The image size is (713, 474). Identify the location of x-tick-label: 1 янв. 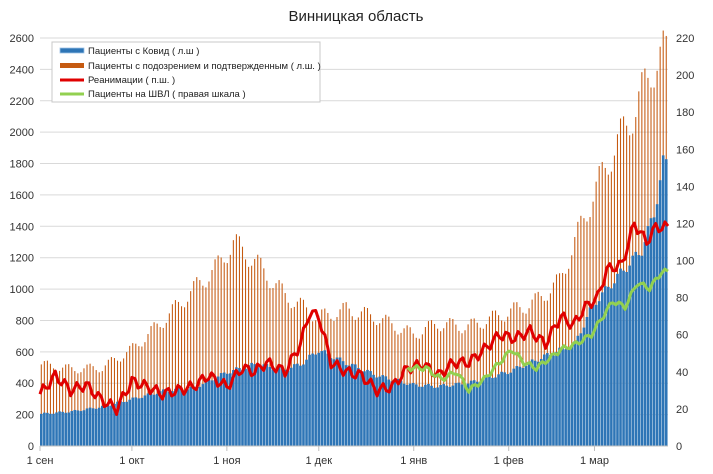
(413, 461).